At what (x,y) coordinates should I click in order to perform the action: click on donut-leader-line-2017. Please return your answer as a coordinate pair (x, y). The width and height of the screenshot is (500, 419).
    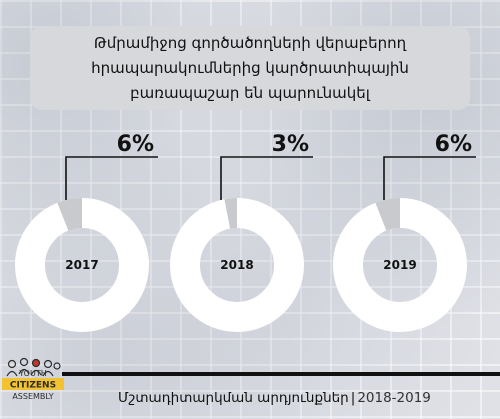
    Looking at the image, I should click on (111, 178).